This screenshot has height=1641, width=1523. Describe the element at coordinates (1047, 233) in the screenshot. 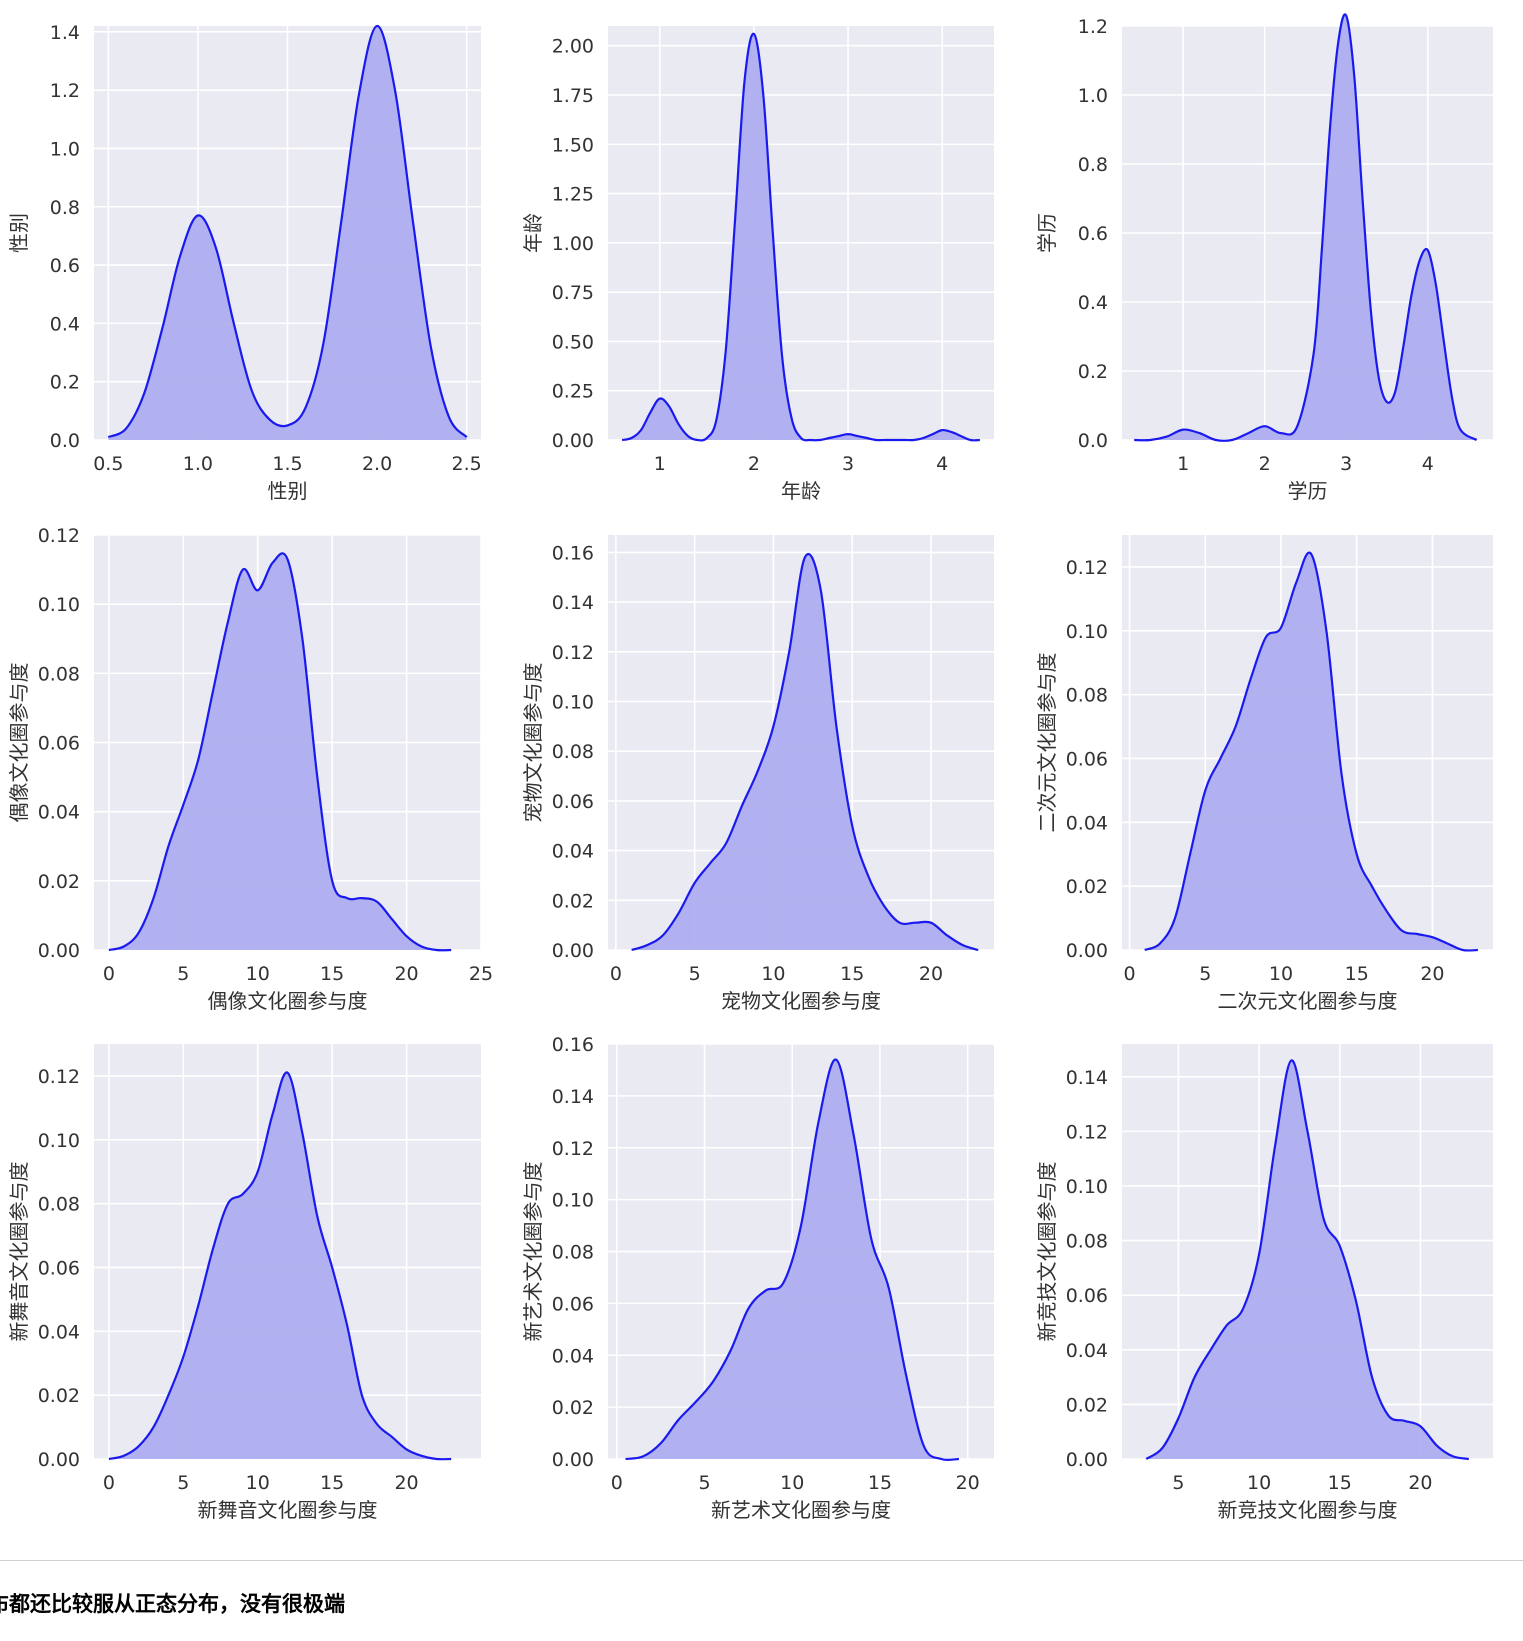

I see `y-axis-label: 学历` at that location.